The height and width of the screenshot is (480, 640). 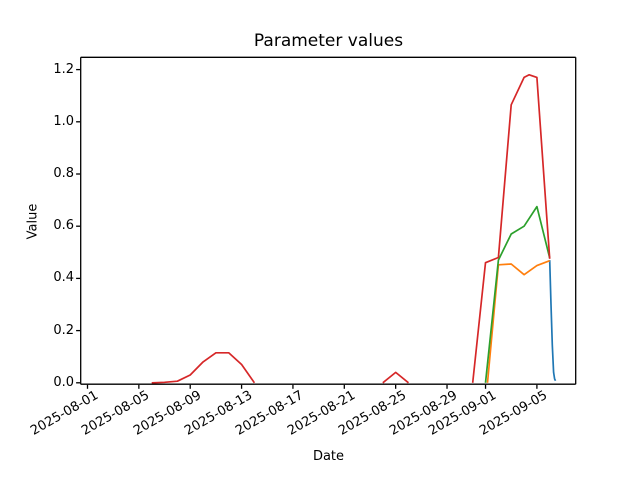 I want to click on chart-title: Parameter values, so click(x=328, y=41).